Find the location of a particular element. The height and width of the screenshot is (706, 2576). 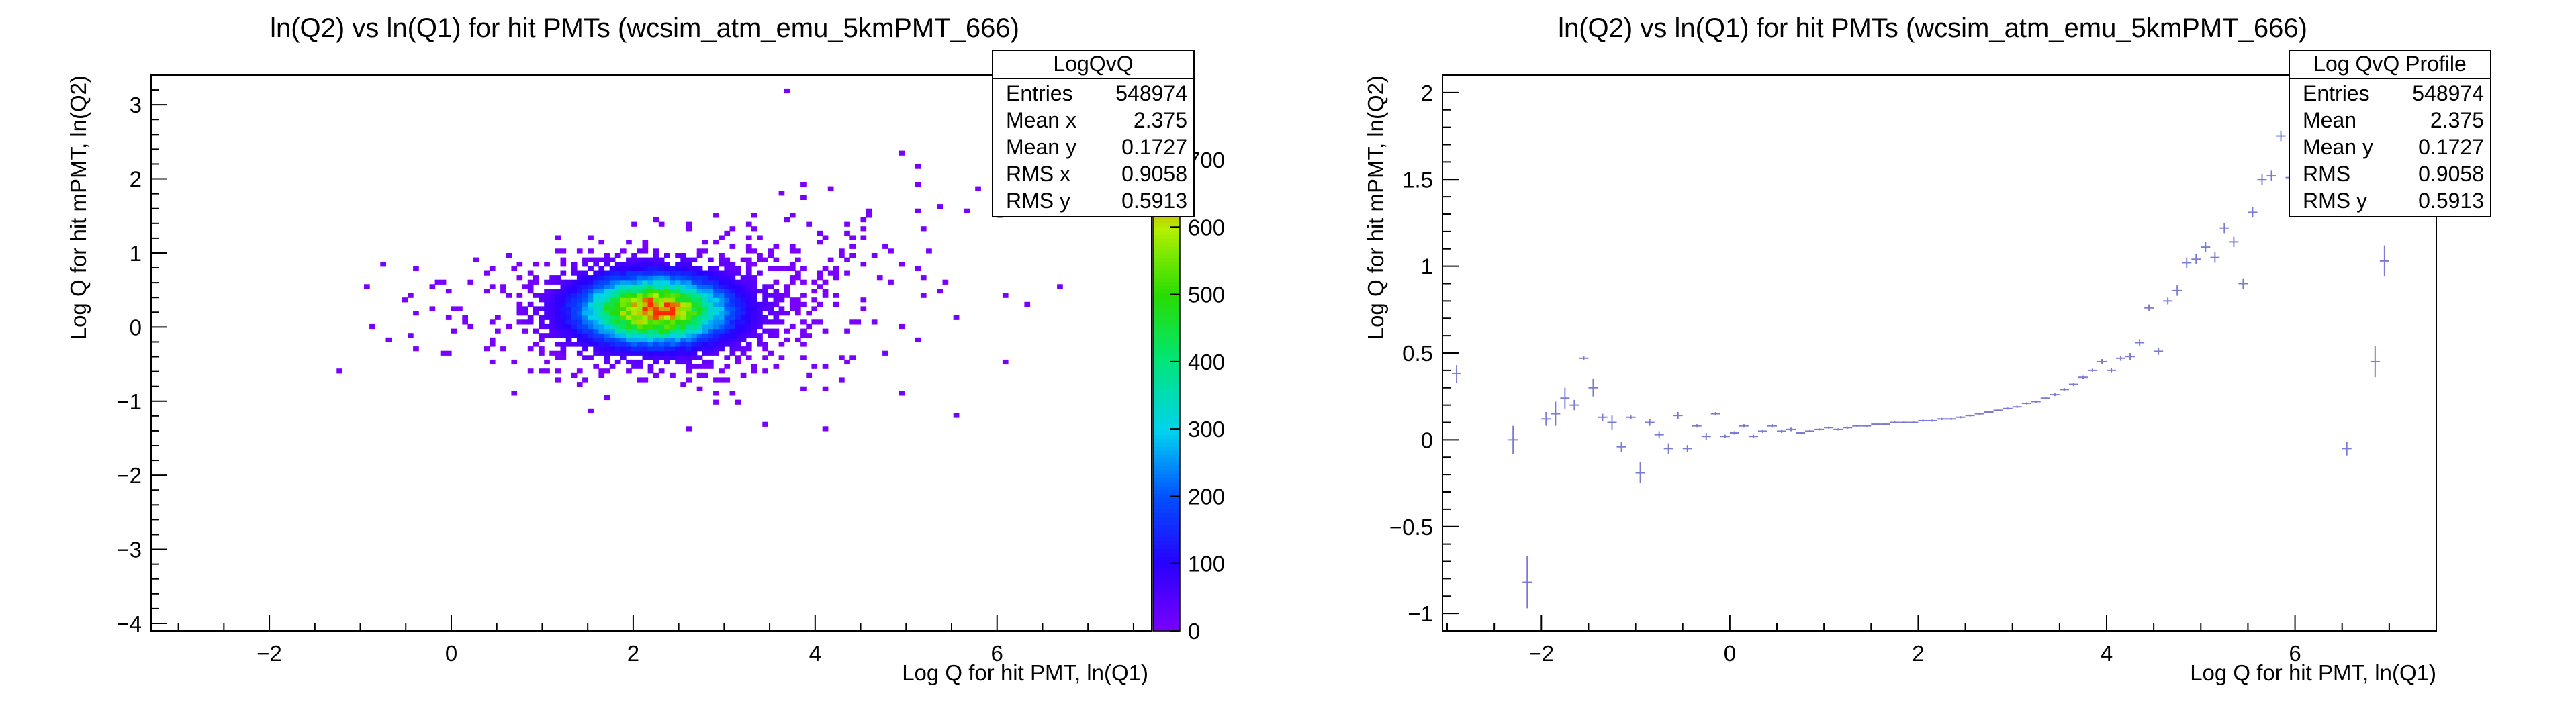

colorbar-tick-label: 0 is located at coordinates (1194, 632).